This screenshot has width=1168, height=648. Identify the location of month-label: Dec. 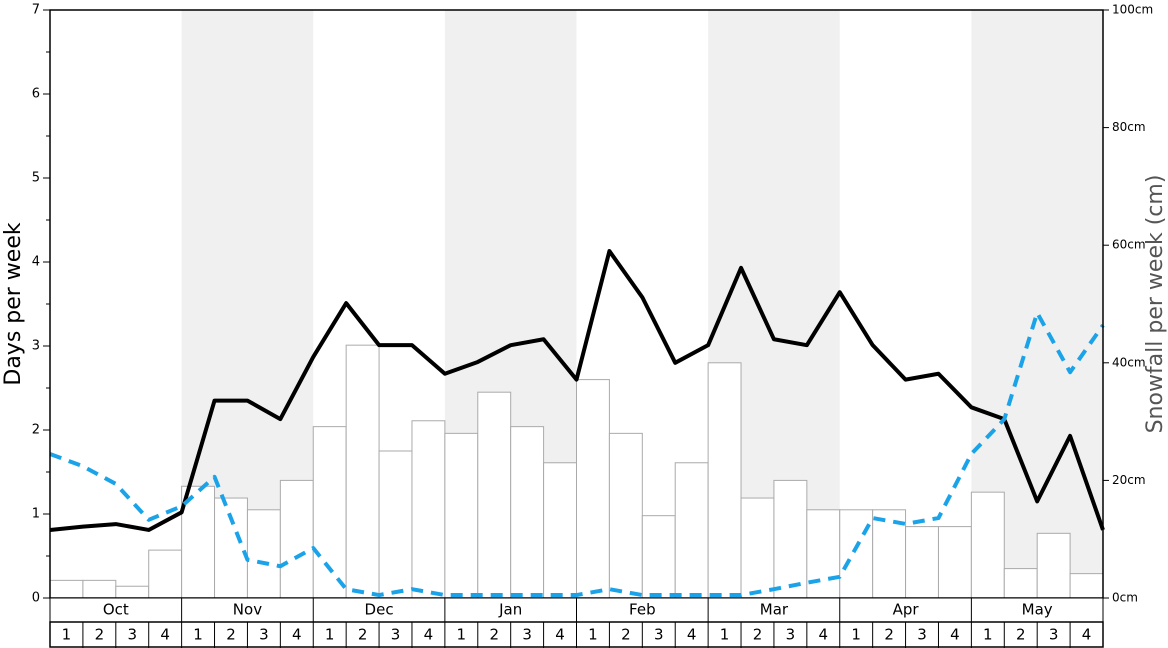
(379, 610).